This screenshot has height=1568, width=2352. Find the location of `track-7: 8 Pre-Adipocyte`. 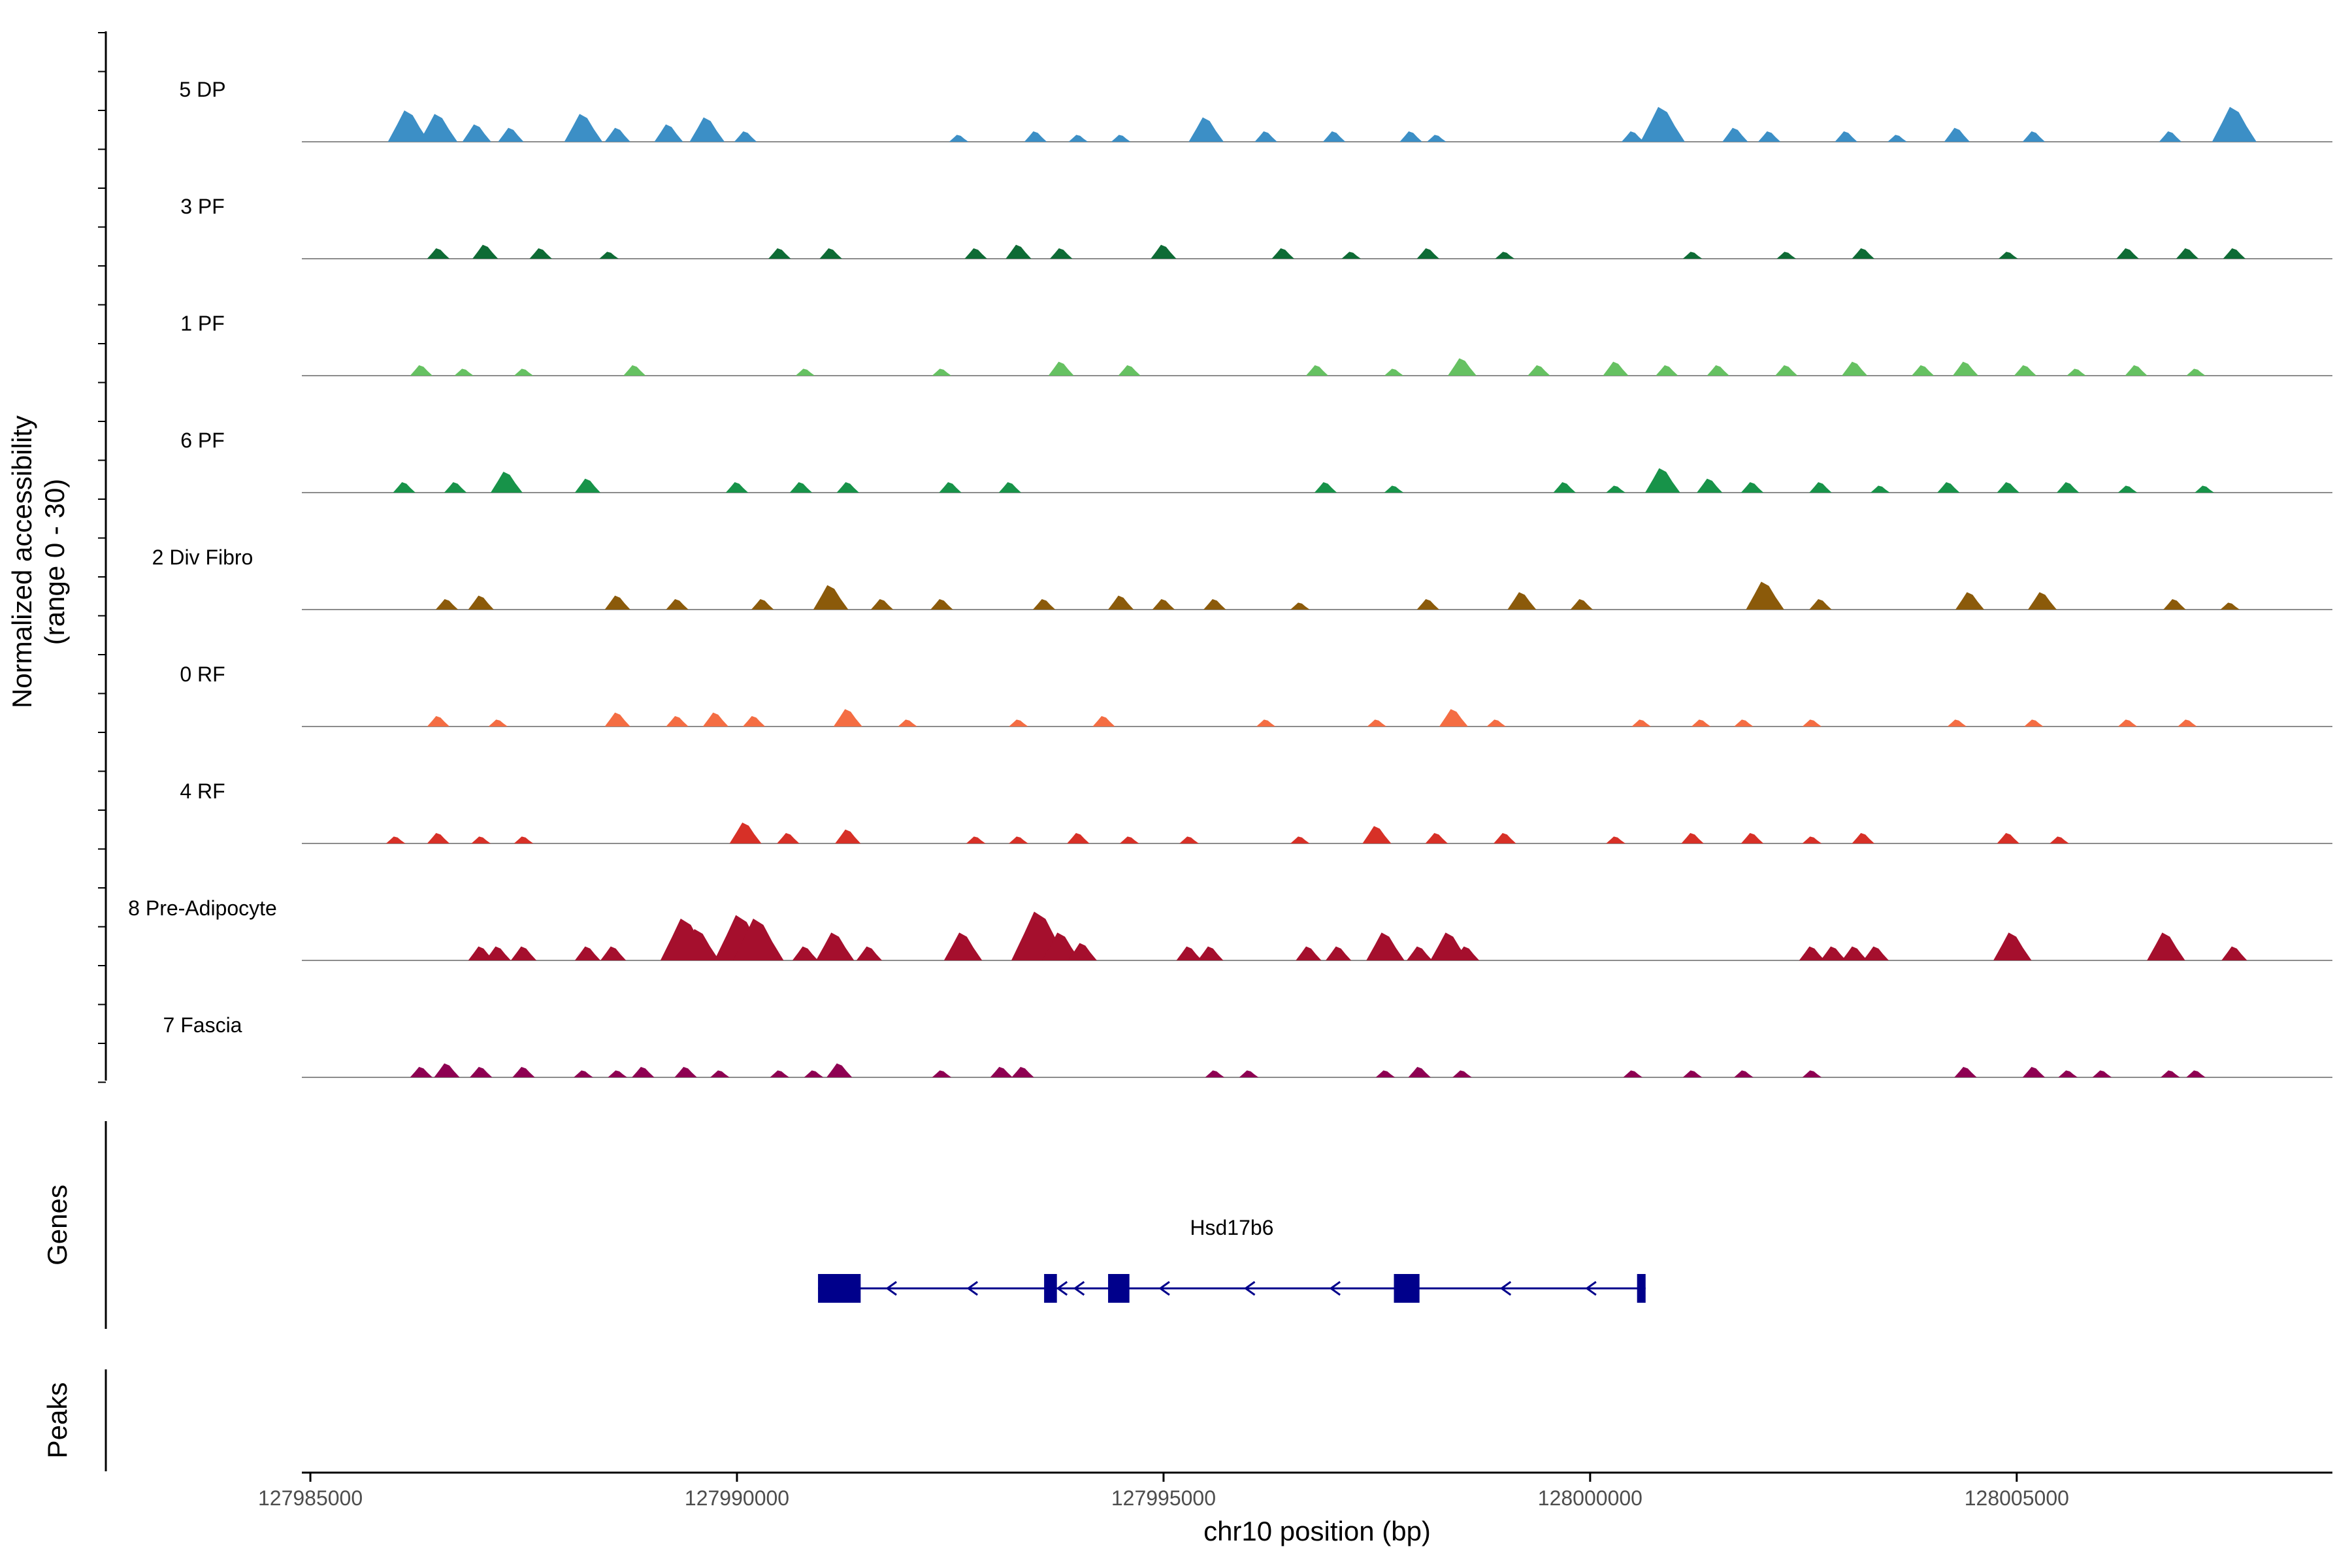

track-7: 8 Pre-Adipocyte is located at coordinates (1230, 928).